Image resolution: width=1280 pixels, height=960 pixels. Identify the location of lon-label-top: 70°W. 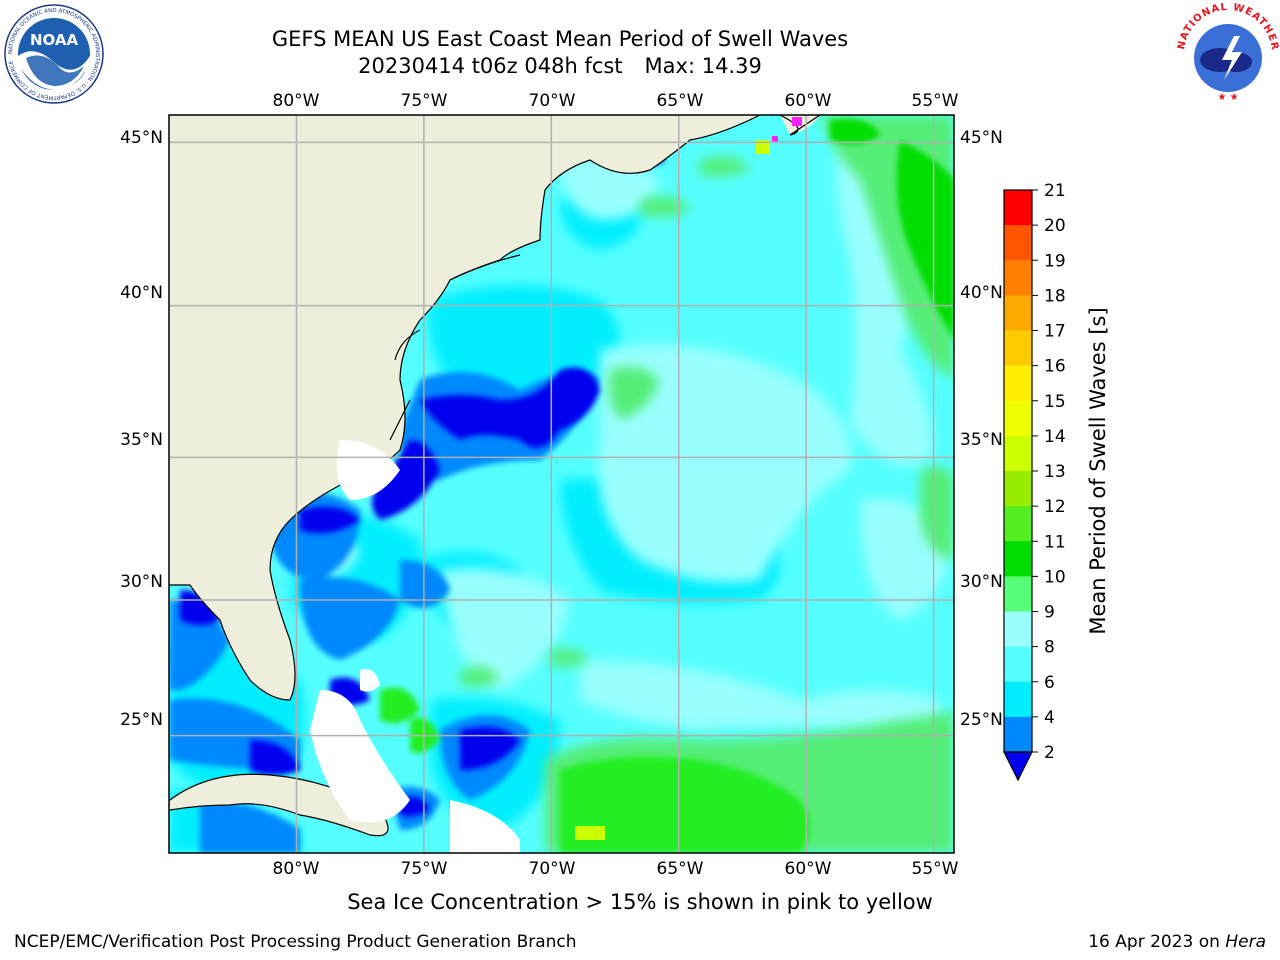
(552, 101).